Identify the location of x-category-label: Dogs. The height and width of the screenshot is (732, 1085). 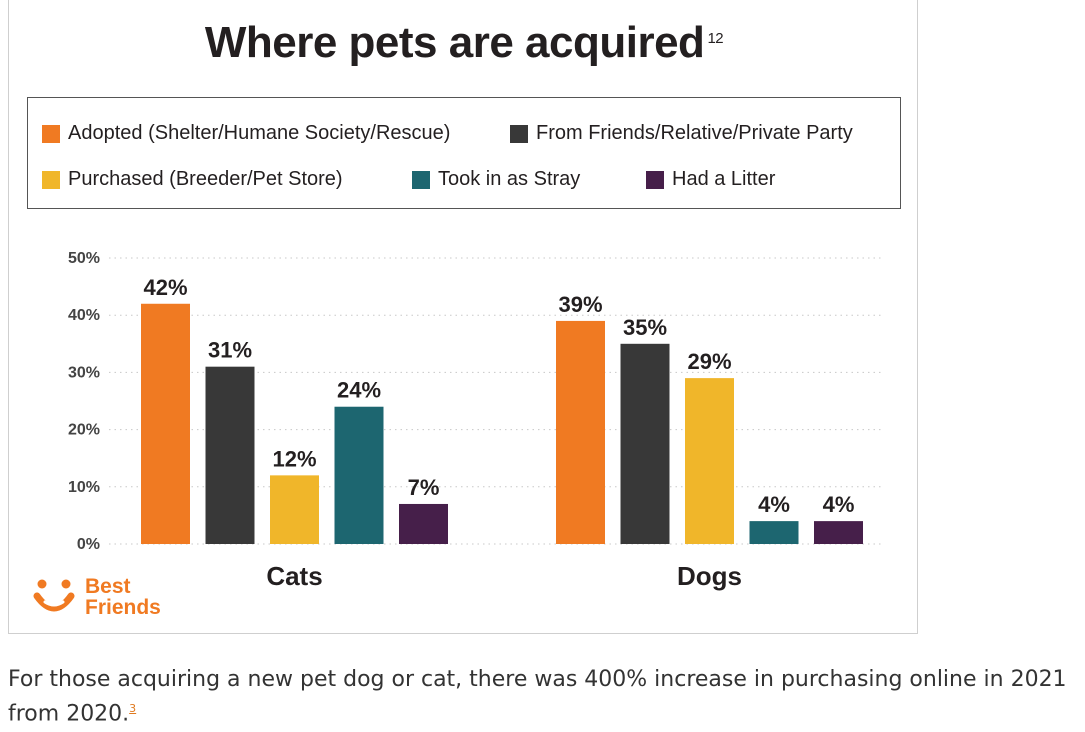
(709, 576).